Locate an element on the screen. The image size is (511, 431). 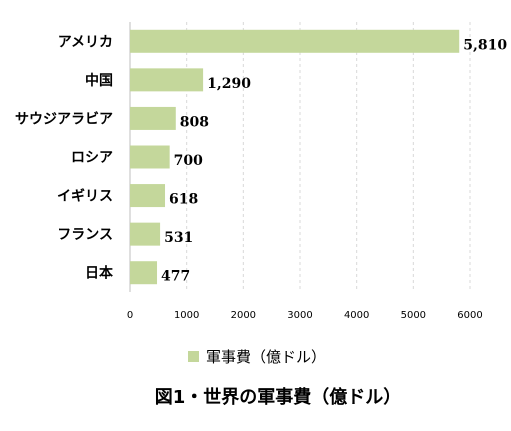
x-tick-label: 4000 is located at coordinates (356, 315).